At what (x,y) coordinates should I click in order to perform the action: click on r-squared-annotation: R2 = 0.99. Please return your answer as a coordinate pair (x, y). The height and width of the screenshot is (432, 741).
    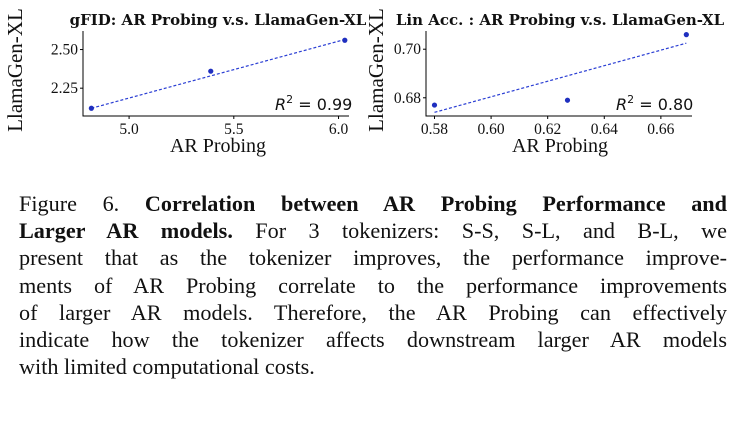
    Looking at the image, I should click on (313, 103).